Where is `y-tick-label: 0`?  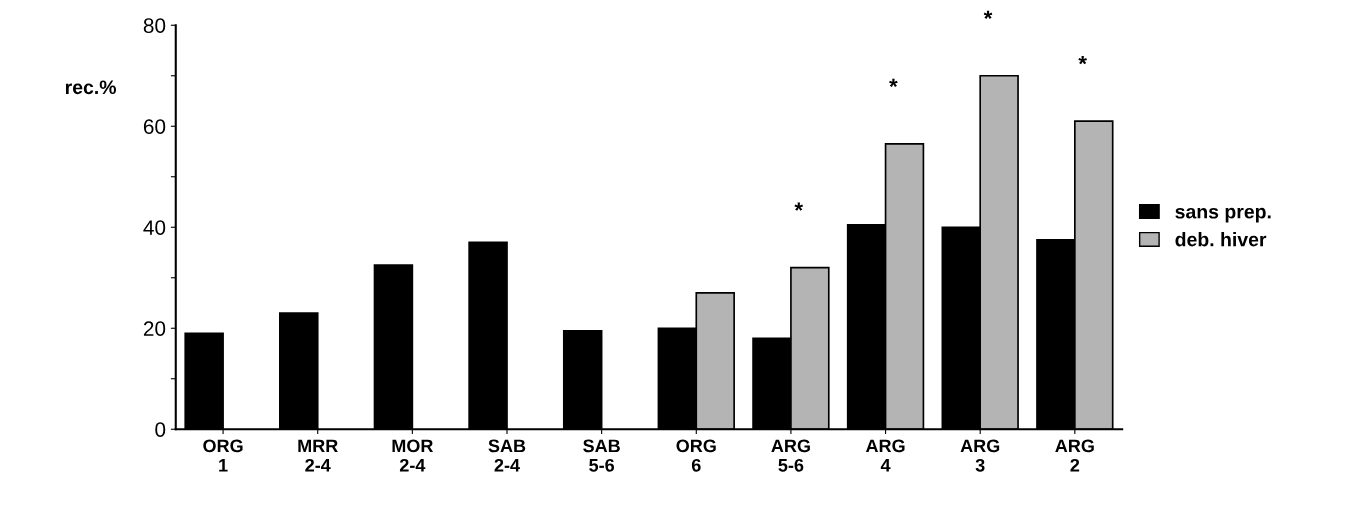 y-tick-label: 0 is located at coordinates (160, 429).